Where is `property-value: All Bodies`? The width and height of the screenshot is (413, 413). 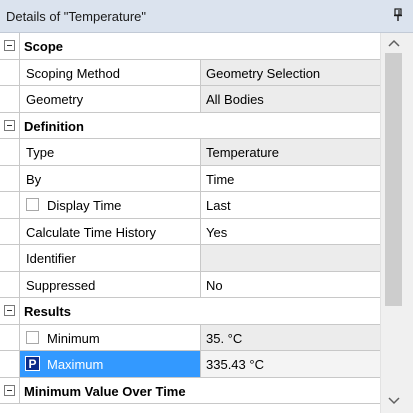
property-value: All Bodies is located at coordinates (235, 99).